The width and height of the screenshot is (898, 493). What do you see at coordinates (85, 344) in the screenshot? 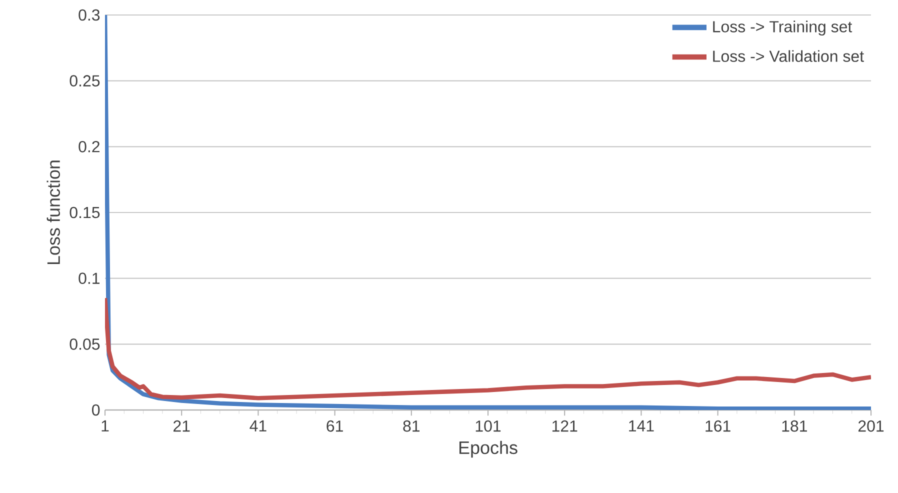
I see `y-tick-label: 0.05` at bounding box center [85, 344].